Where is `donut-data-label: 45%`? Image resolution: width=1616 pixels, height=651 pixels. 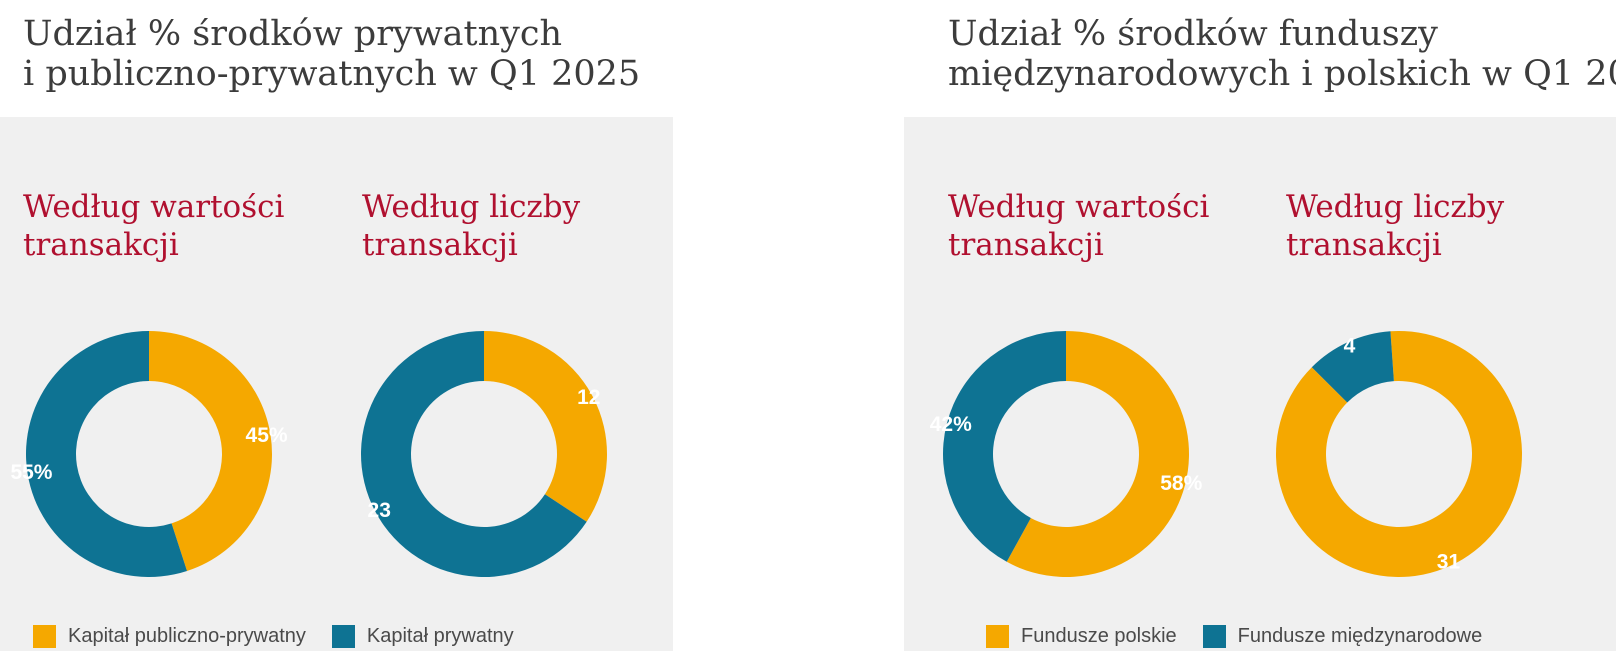 donut-data-label: 45% is located at coordinates (267, 435).